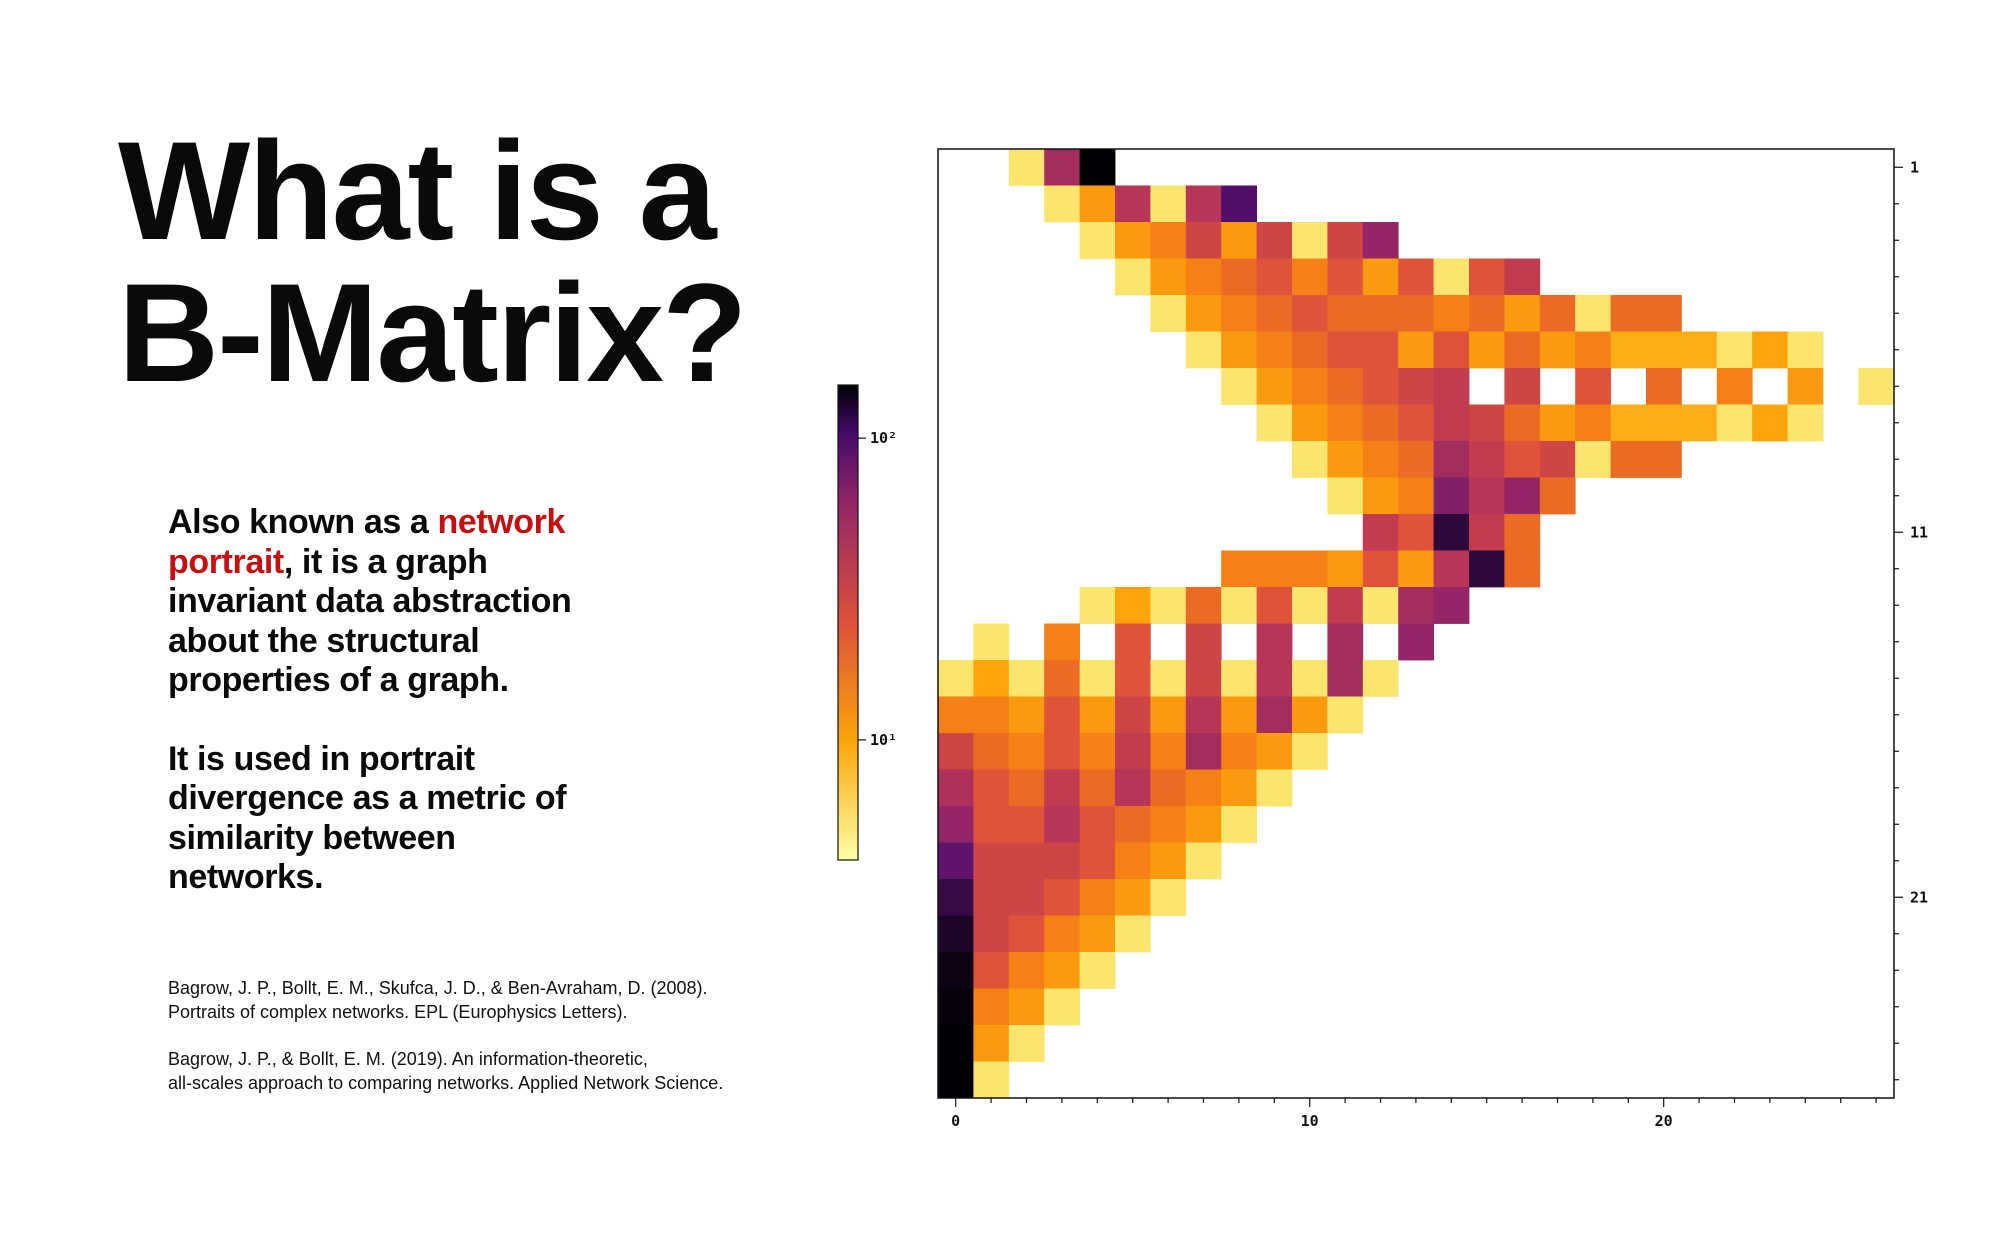  What do you see at coordinates (883, 438) in the screenshot?
I see `colorbar-tick-label: 10²` at bounding box center [883, 438].